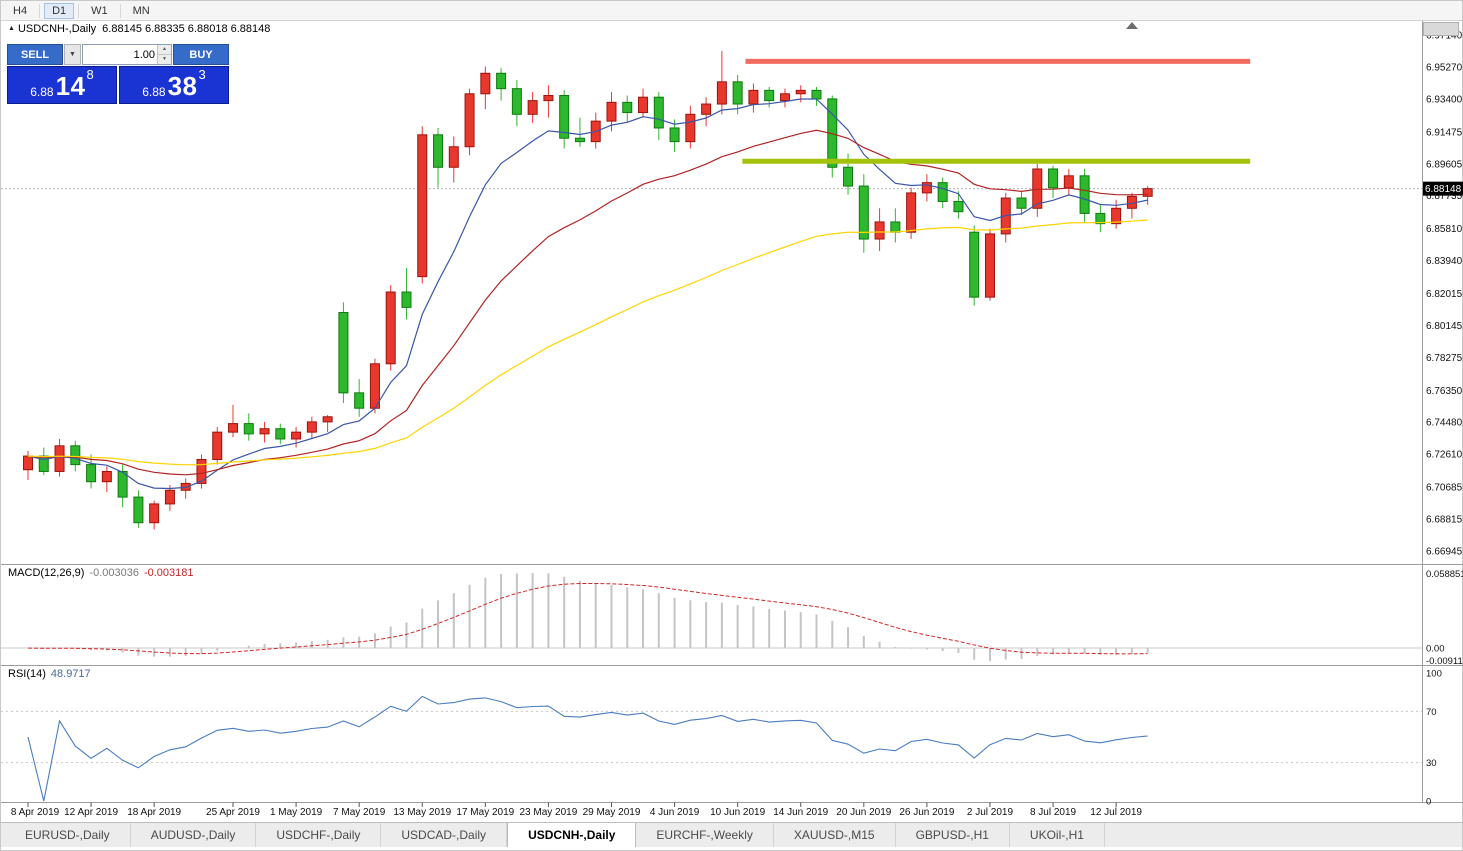 The image size is (1463, 851). I want to click on time-label: 4 Jun 2019, so click(675, 812).